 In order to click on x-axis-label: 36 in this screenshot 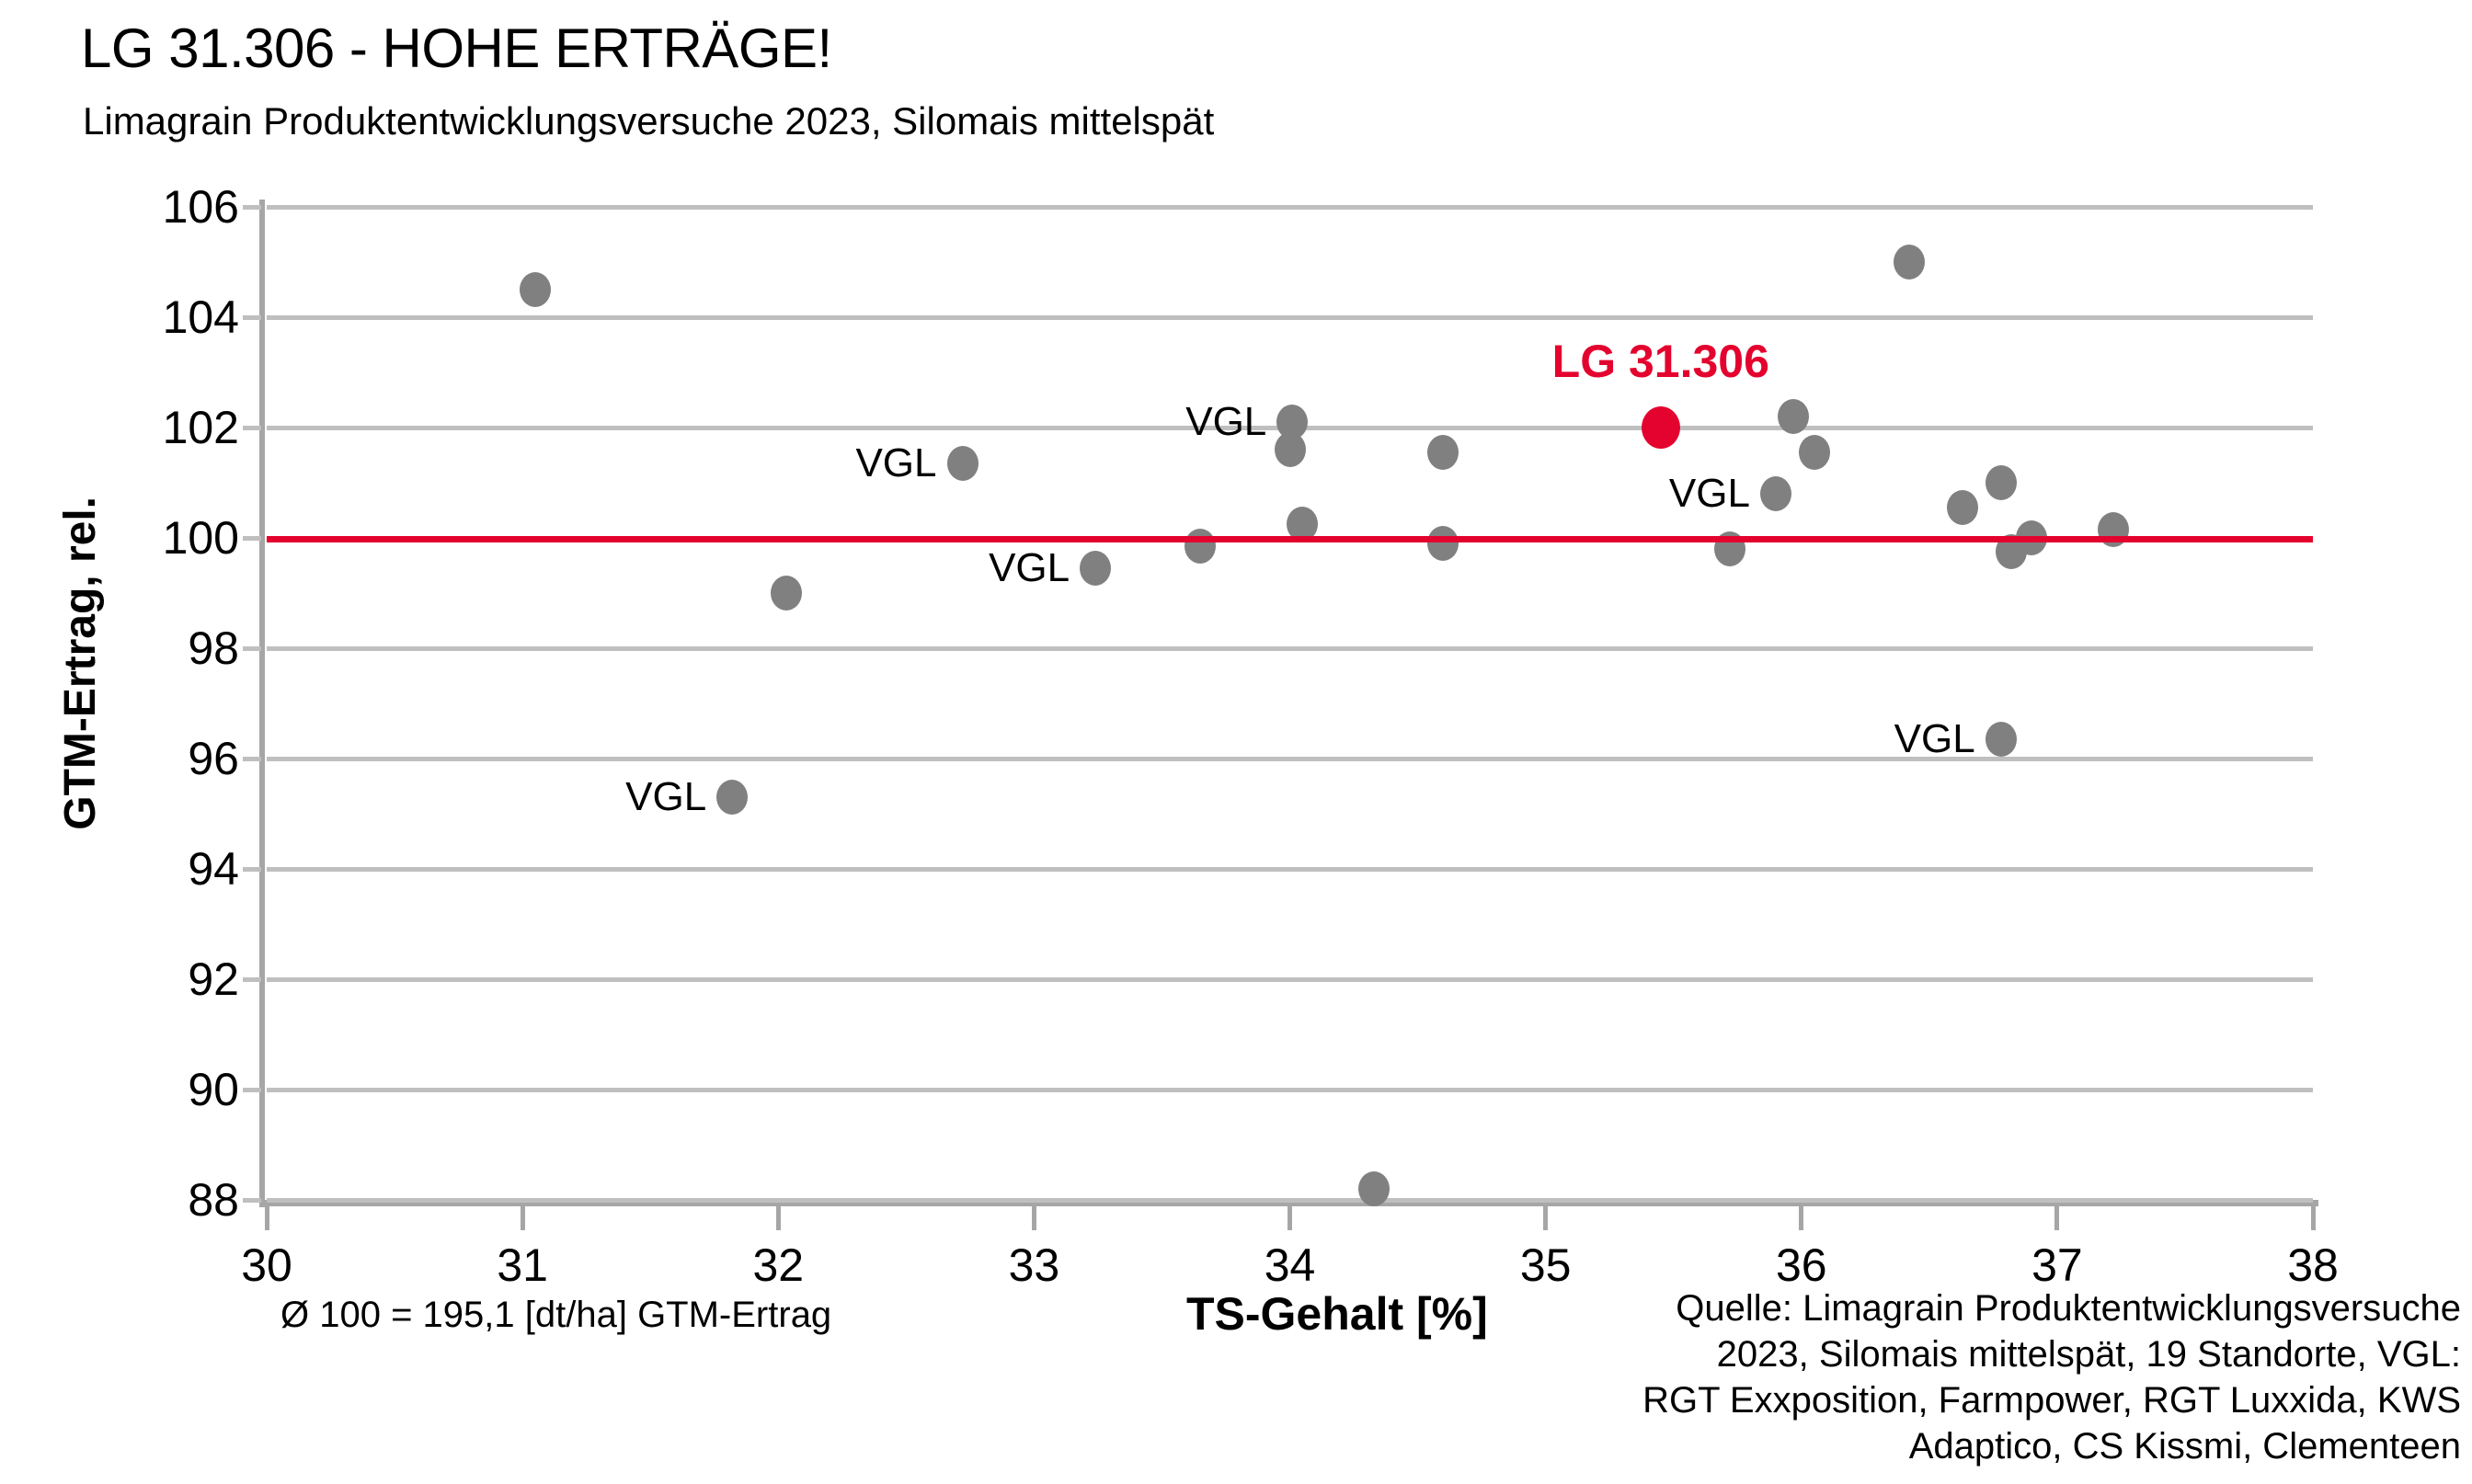, I will do `click(1801, 1265)`.